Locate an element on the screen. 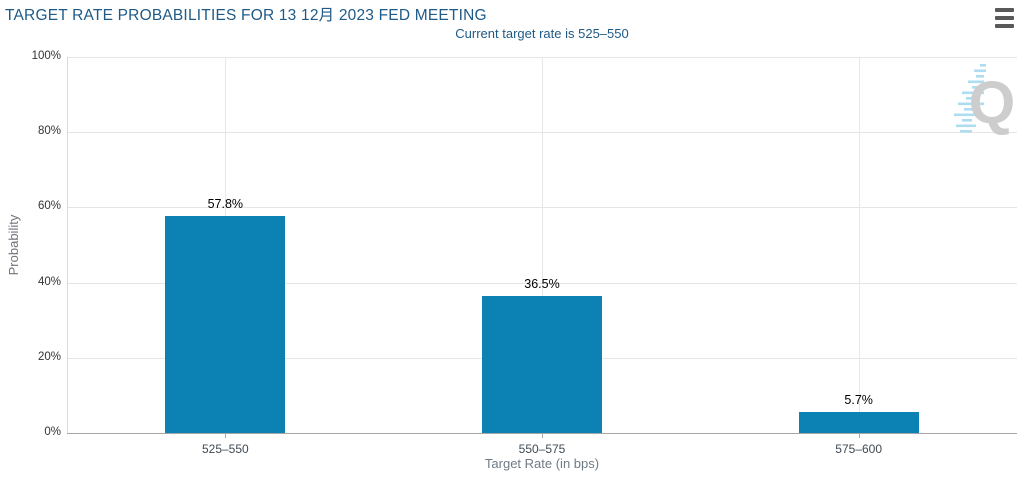 The image size is (1025, 479). y-axis-tick-label: 40% is located at coordinates (49, 281).